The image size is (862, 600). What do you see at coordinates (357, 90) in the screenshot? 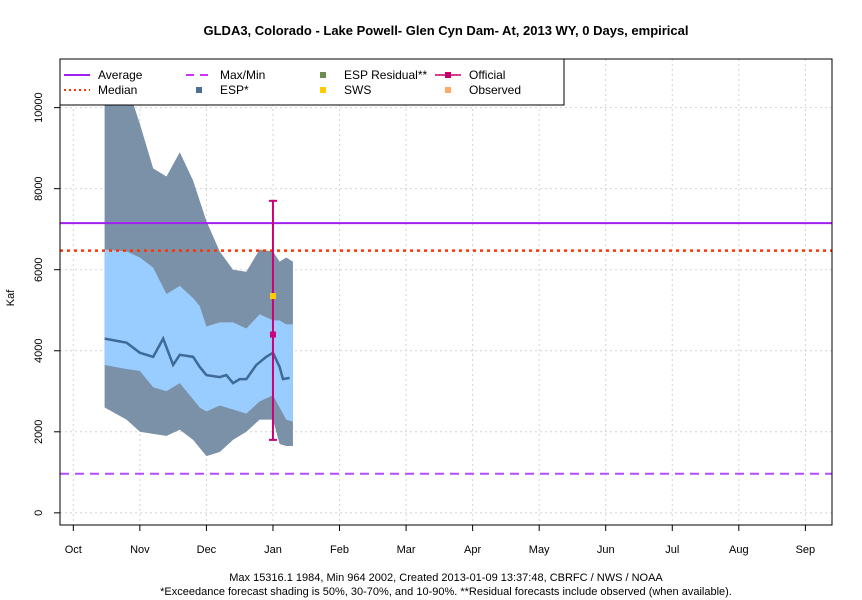
I see `legend-label: SWS` at bounding box center [357, 90].